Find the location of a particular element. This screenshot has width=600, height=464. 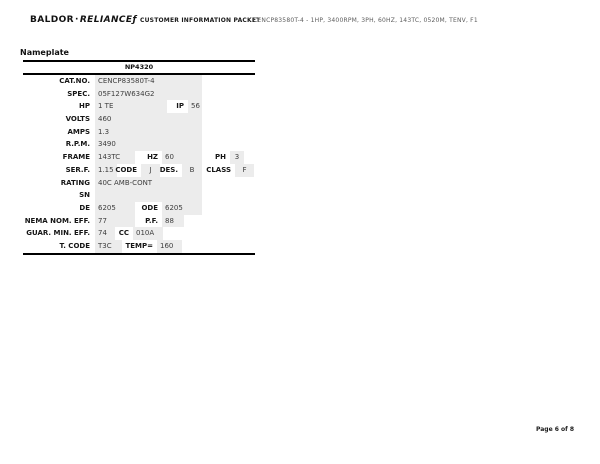

nameplate-value: 05F127W634G2 is located at coordinates (148, 94).